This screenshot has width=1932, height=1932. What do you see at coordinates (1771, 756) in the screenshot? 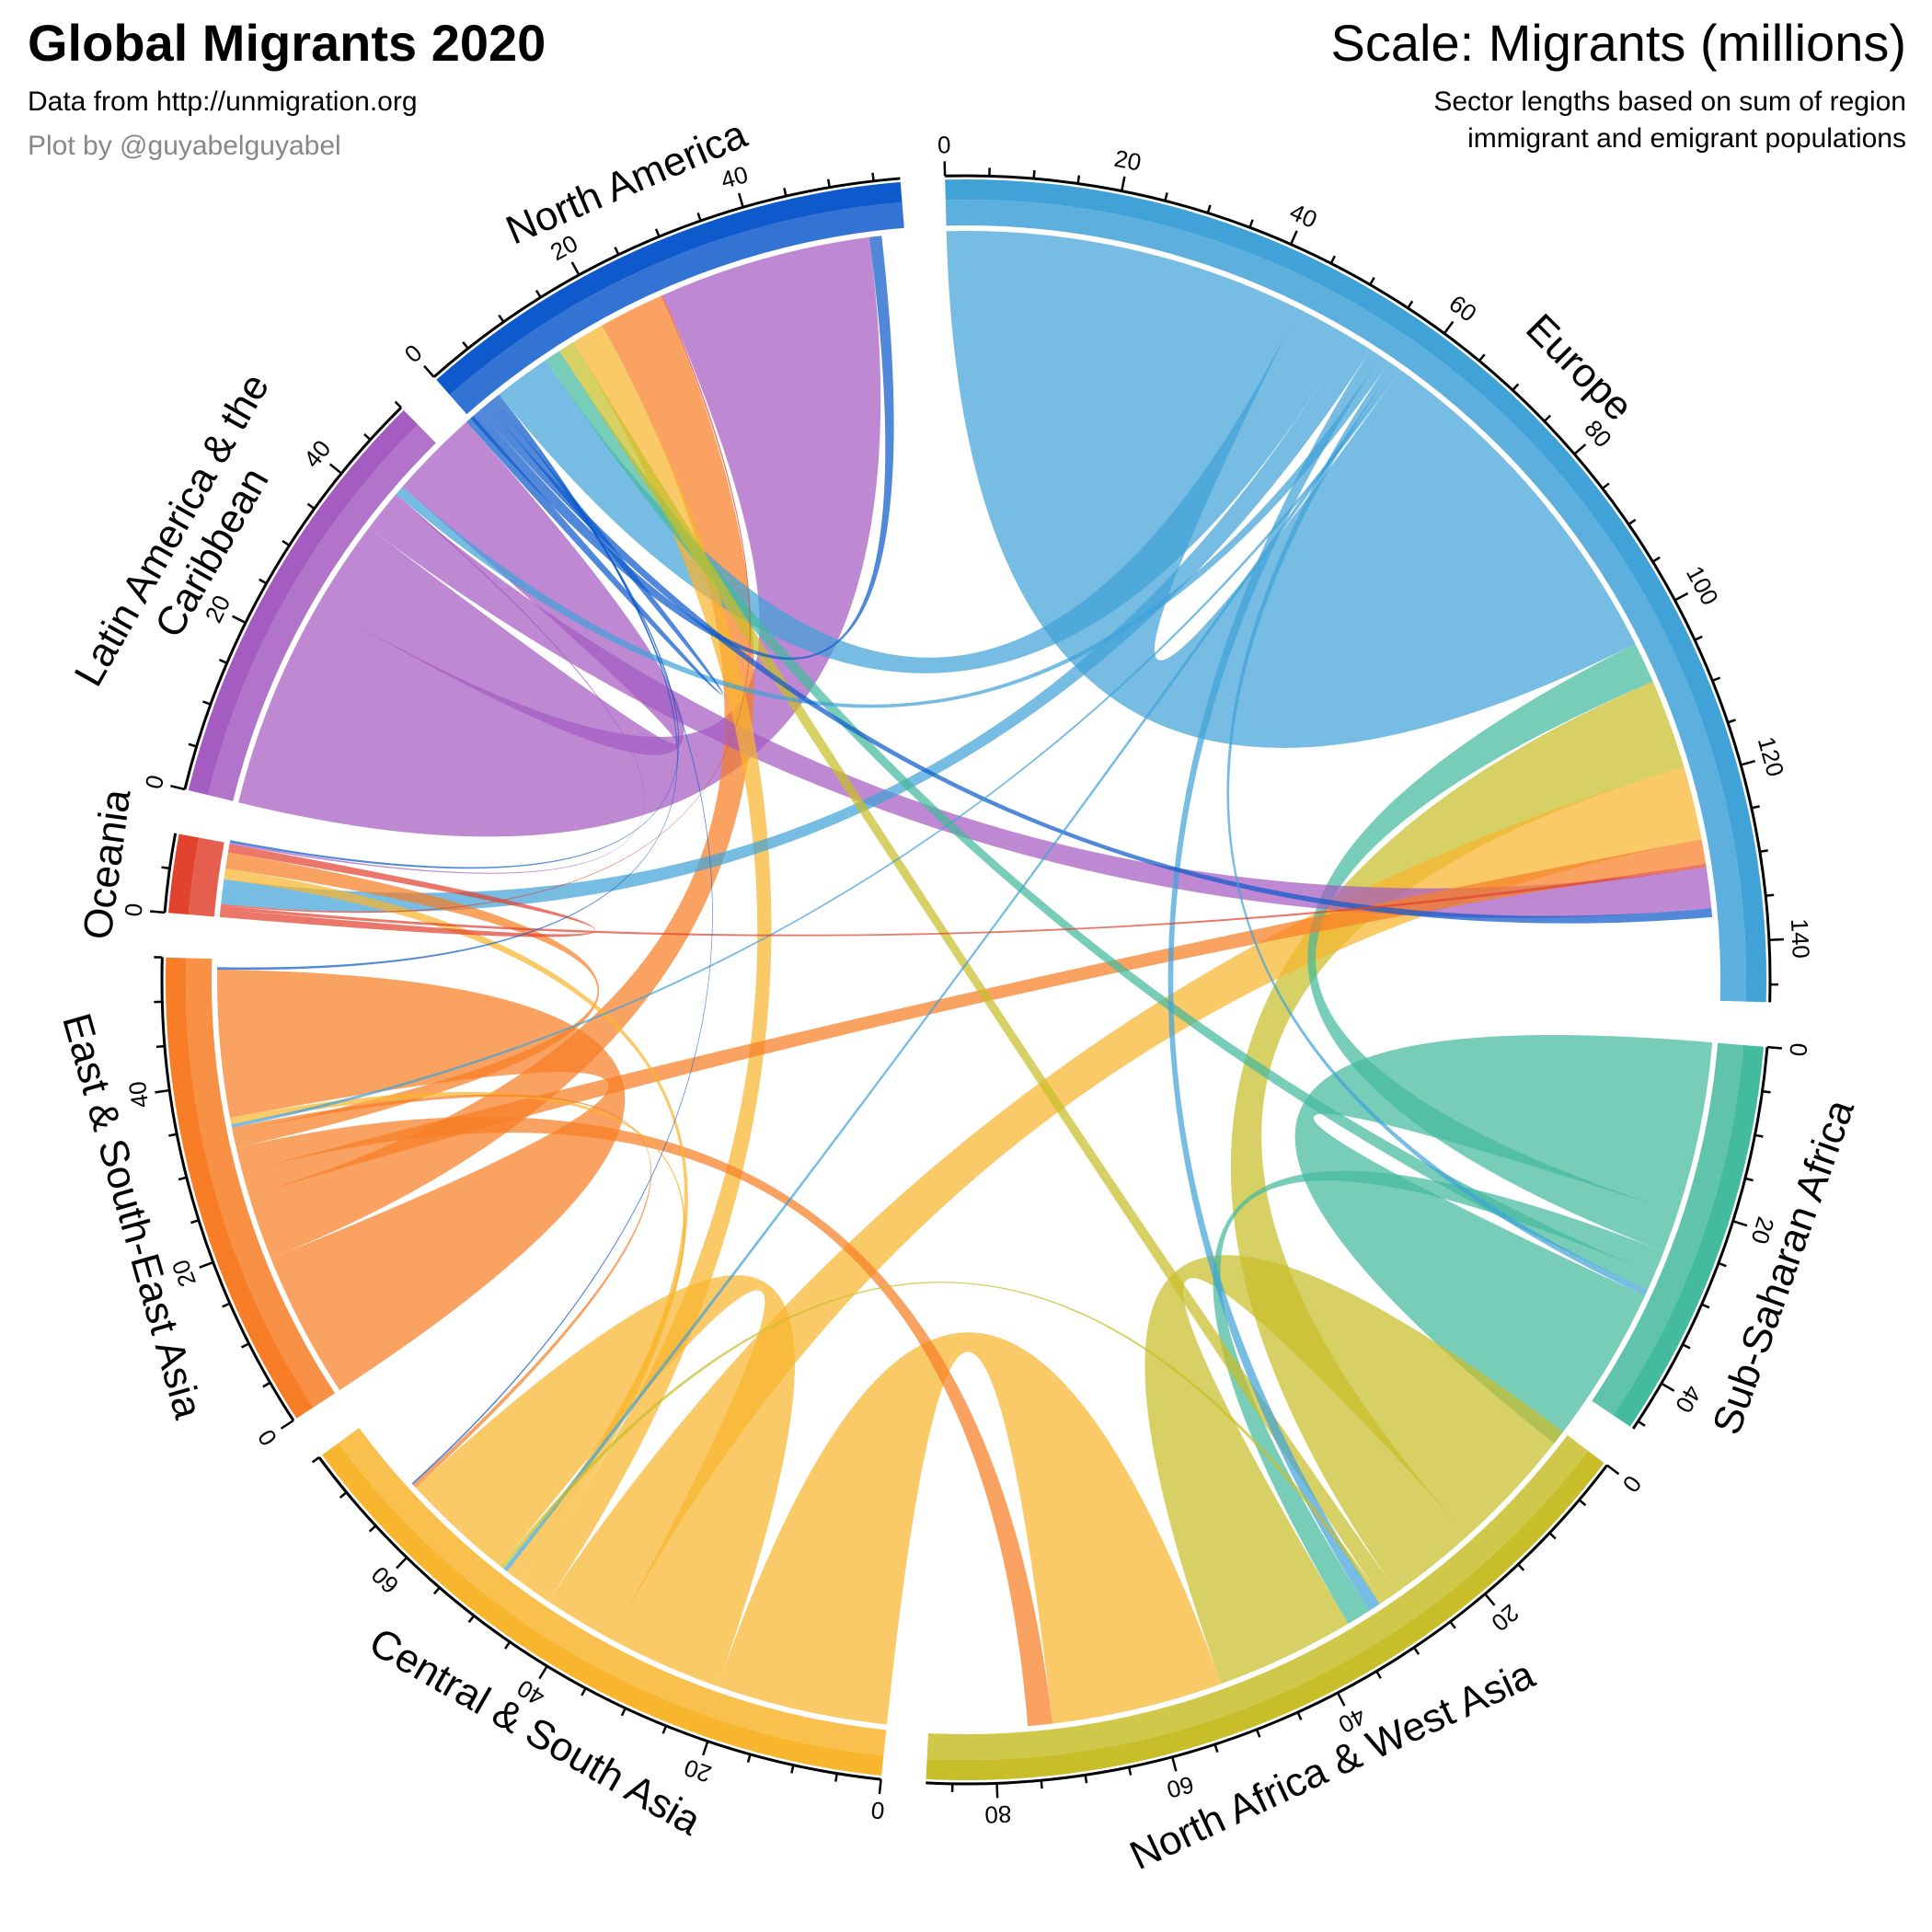
I see `tick-label: 120` at bounding box center [1771, 756].